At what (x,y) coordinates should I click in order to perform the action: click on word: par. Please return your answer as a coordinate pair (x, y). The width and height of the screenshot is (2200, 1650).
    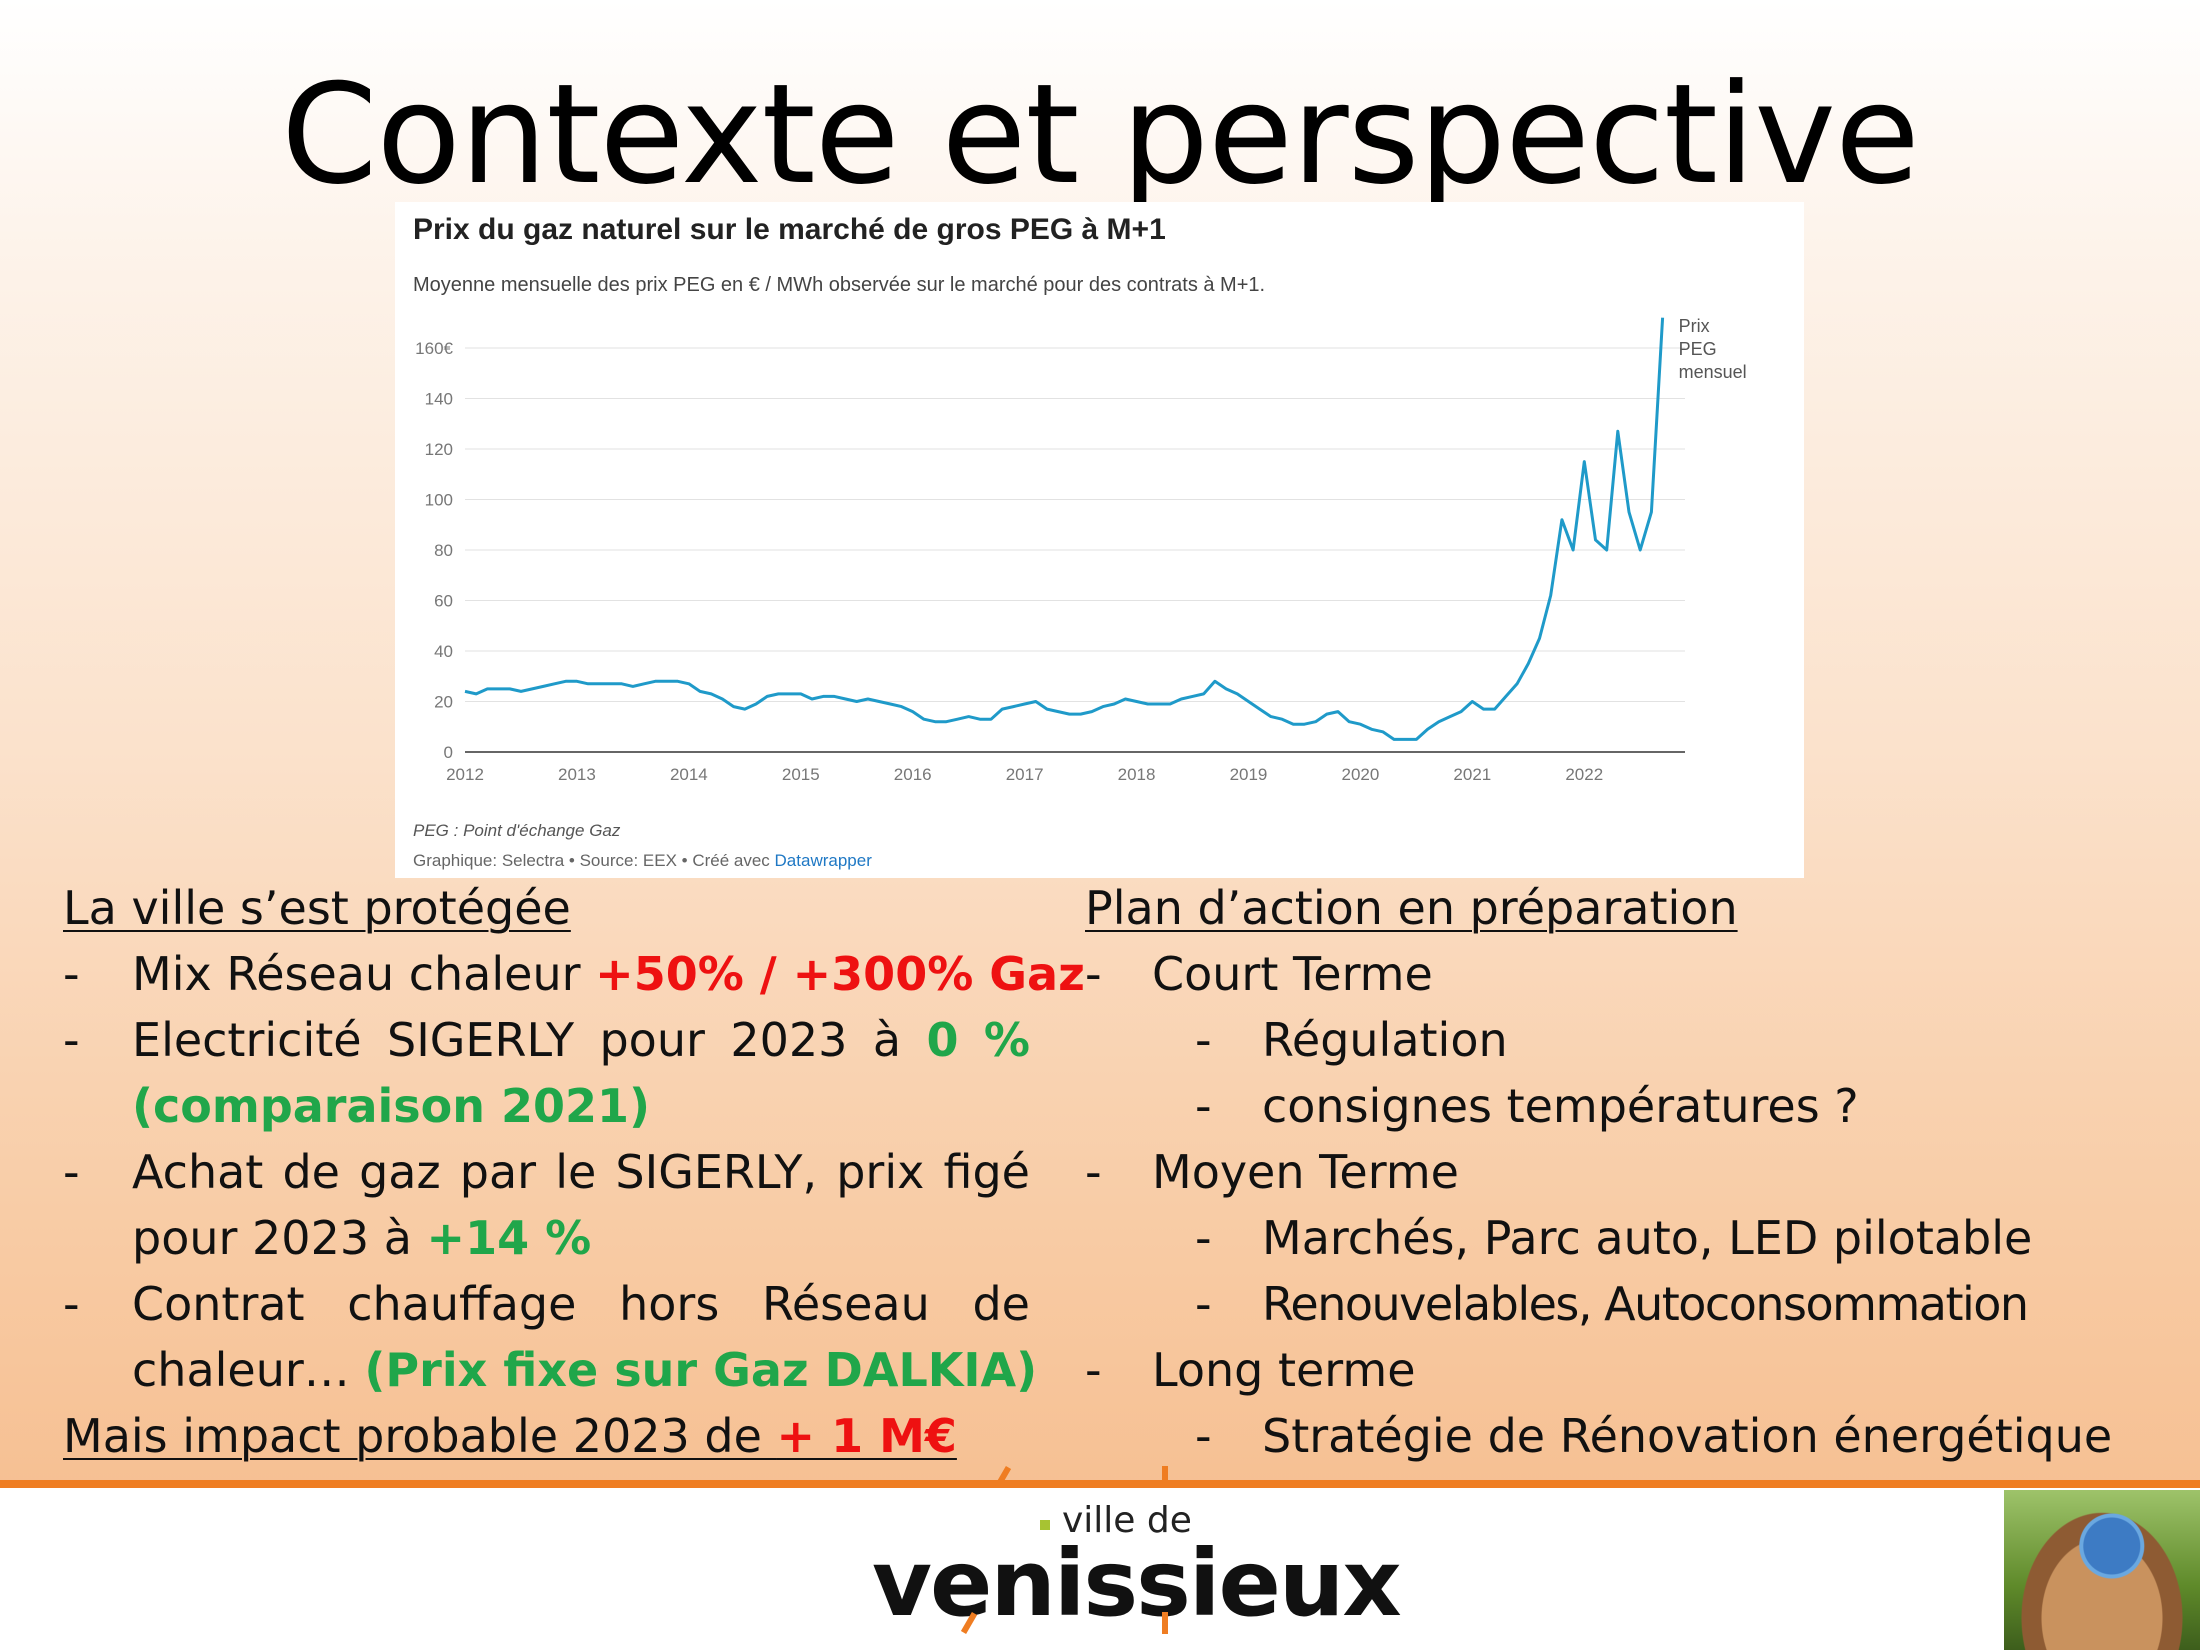
    Looking at the image, I should click on (498, 1172).